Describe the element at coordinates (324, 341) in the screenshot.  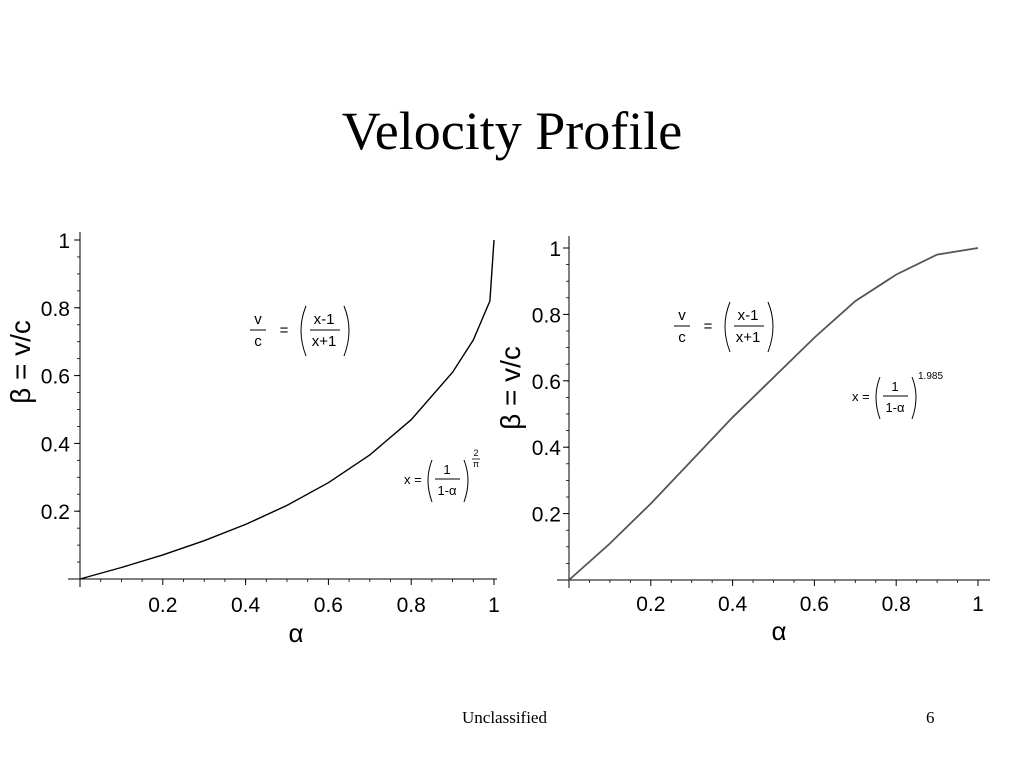
I see `chart1-formula1-rhs-den: x+1` at that location.